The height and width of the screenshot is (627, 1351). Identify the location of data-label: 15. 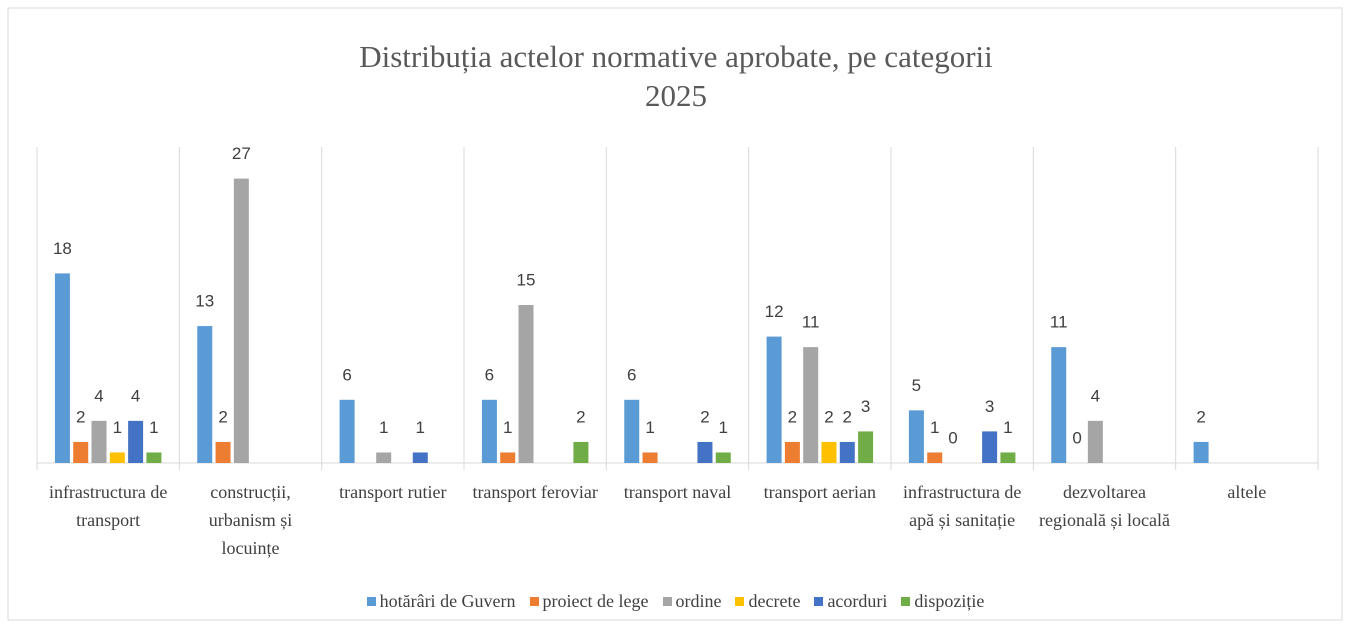
(526, 279).